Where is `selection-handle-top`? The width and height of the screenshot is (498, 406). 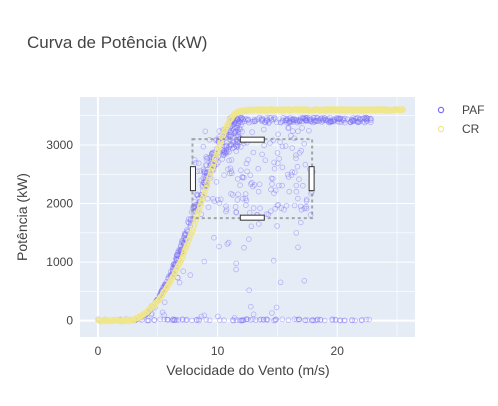 selection-handle-top is located at coordinates (252, 139).